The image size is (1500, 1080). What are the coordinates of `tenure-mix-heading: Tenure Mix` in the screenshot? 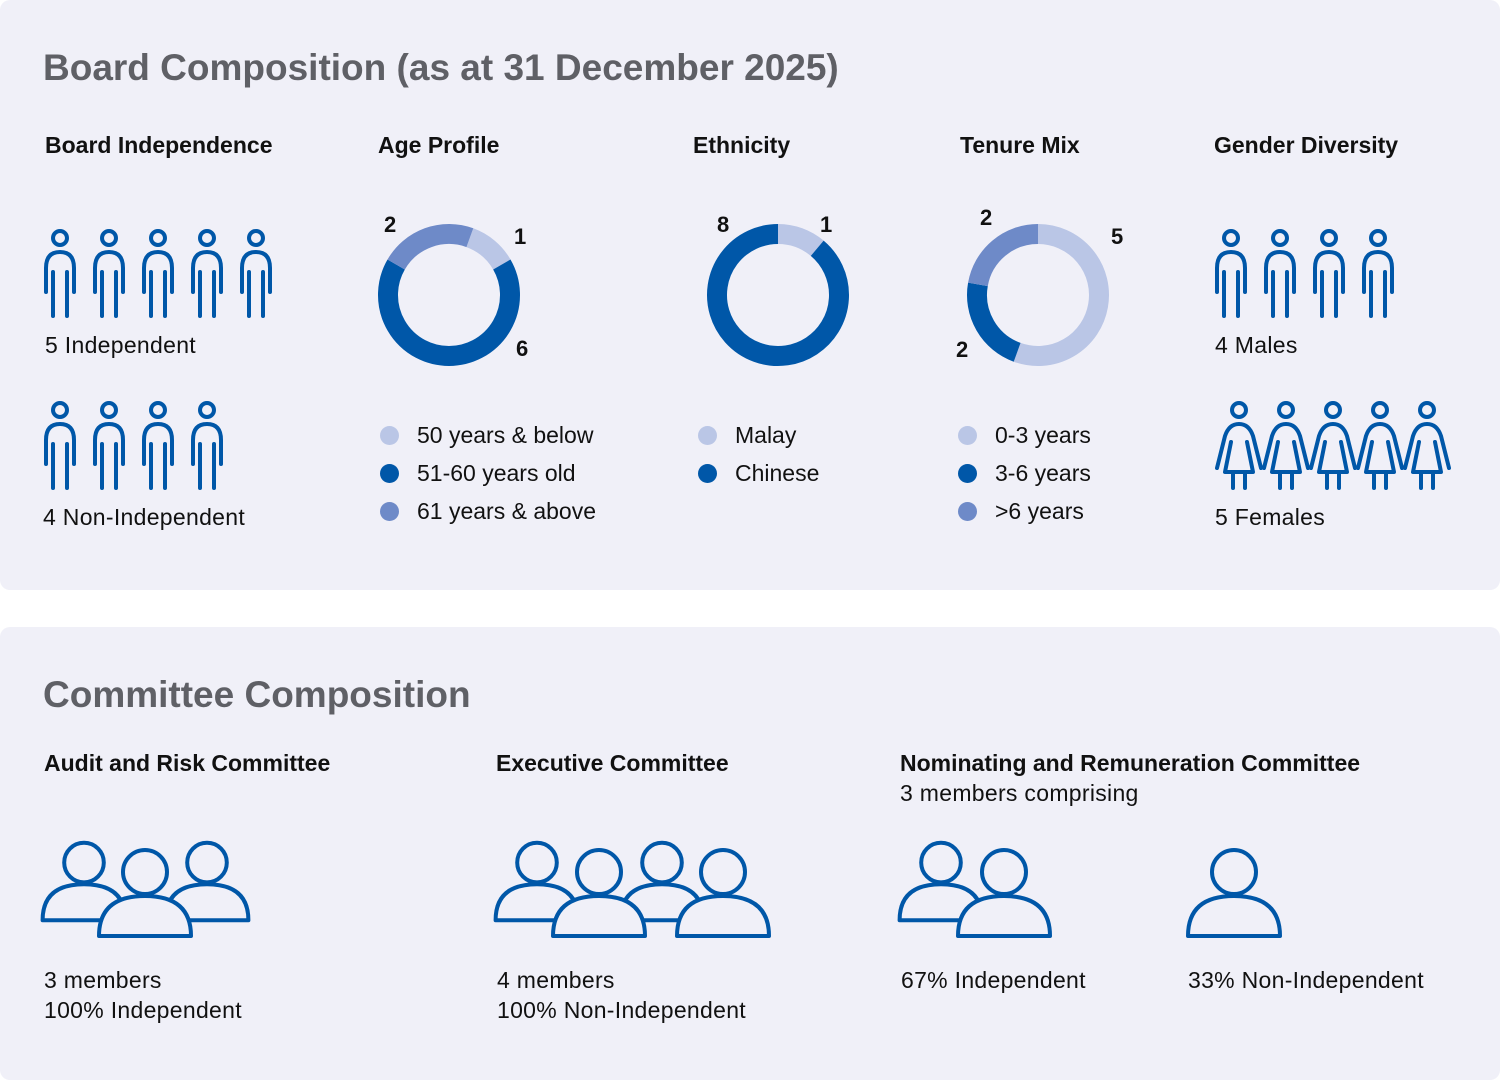 It's located at (1020, 145).